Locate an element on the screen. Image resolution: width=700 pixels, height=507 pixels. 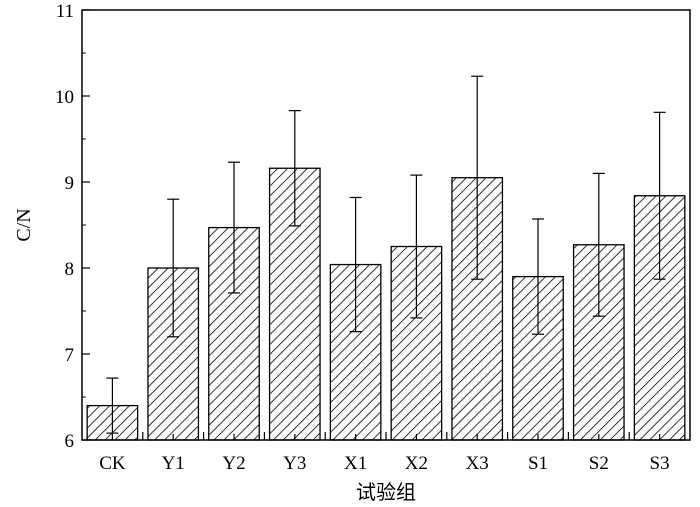
y-tick-label: 8 is located at coordinates (70, 269).